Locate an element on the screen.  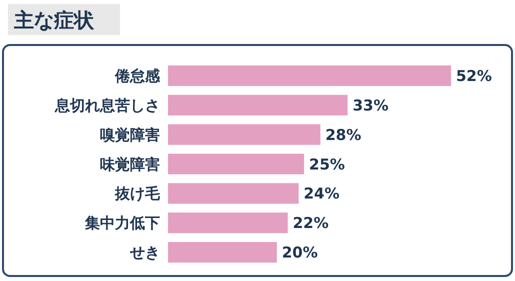
y-tick-label: 嗅覚障害 is located at coordinates (130, 135).